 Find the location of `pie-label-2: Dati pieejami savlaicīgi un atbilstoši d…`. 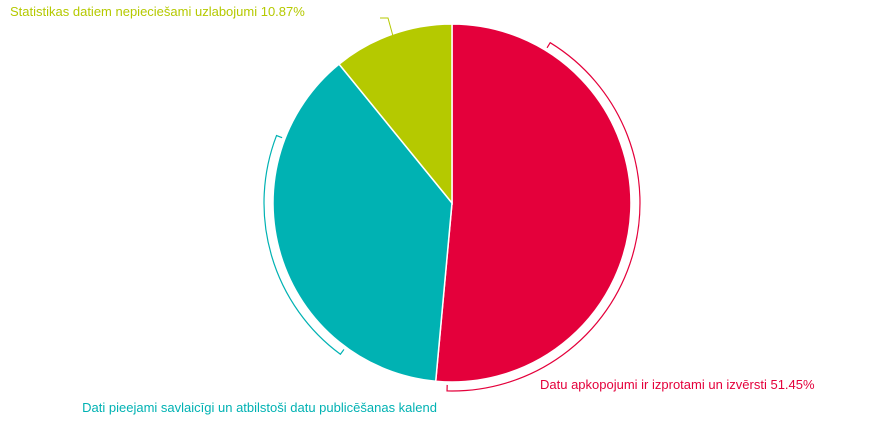

pie-label-2: Dati pieejami savlaicīgi un atbilstoši d… is located at coordinates (259, 407).